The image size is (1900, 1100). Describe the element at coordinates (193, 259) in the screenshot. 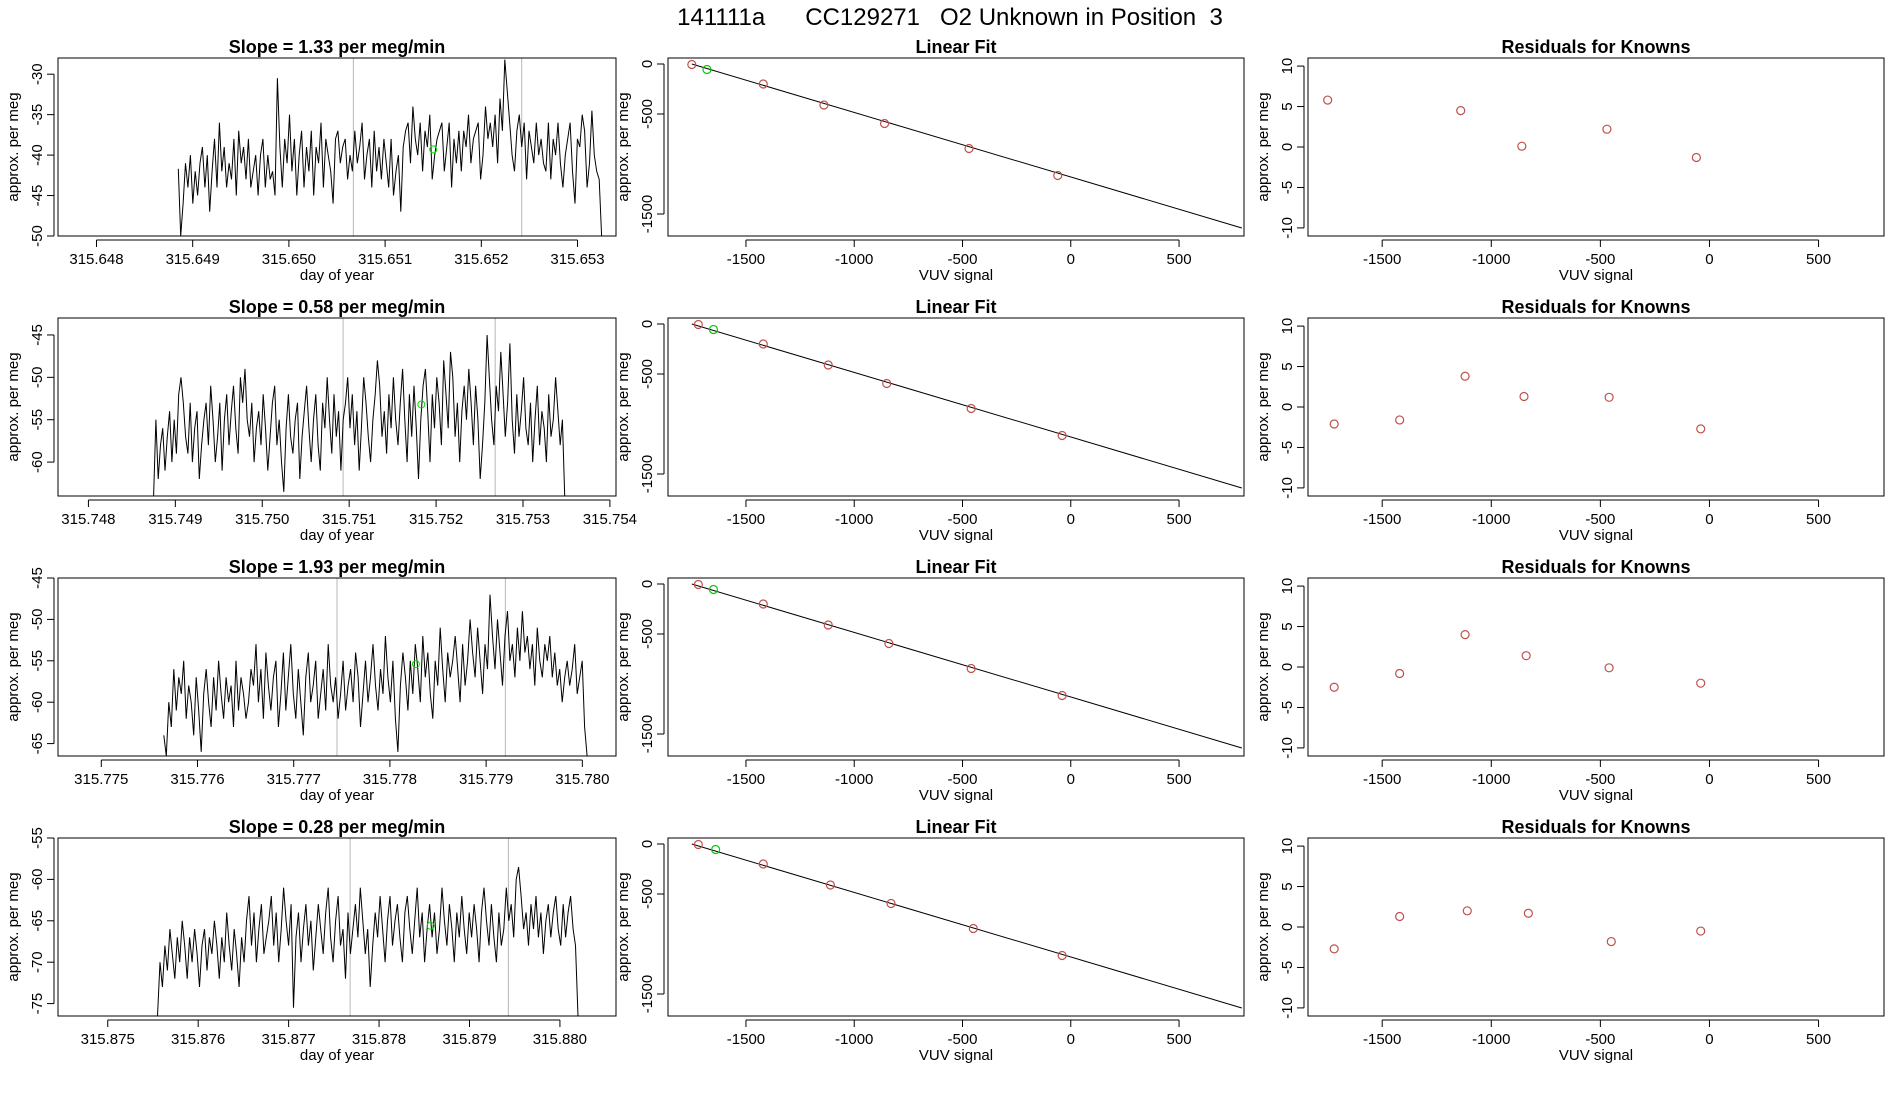

I see `x-tick-label: 315.649` at that location.